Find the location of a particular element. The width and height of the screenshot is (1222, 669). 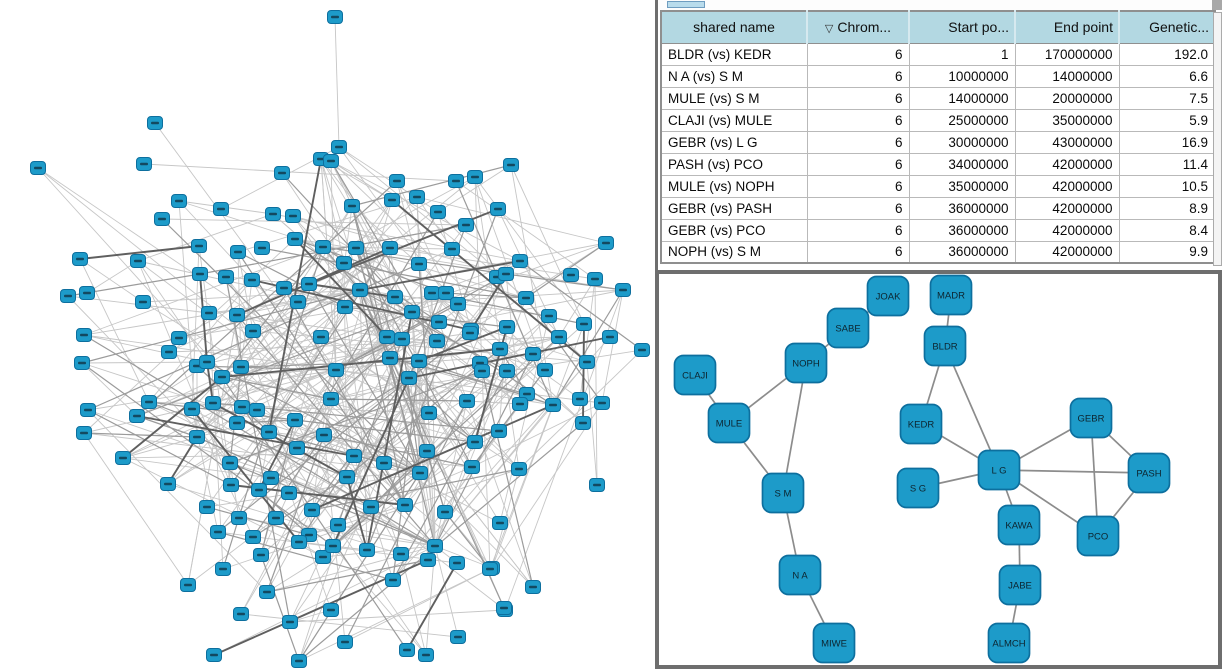

network-node-jabe: JABE is located at coordinates (1020, 585).